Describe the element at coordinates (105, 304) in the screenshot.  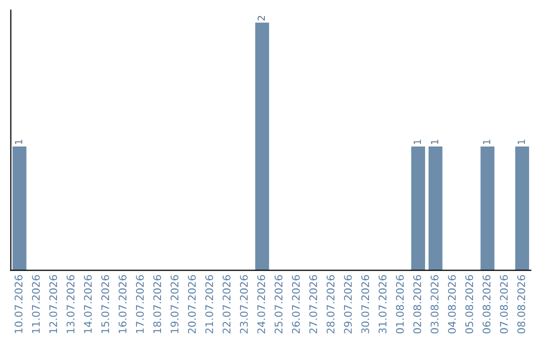
I see `x-tick-label: 15.07.2026` at that location.